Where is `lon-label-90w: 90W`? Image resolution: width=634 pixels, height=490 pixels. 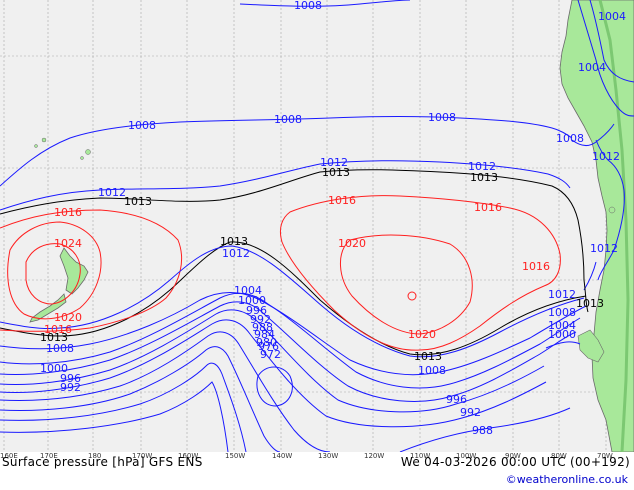
lon-label-90w: 90W is located at coordinates (513, 456).